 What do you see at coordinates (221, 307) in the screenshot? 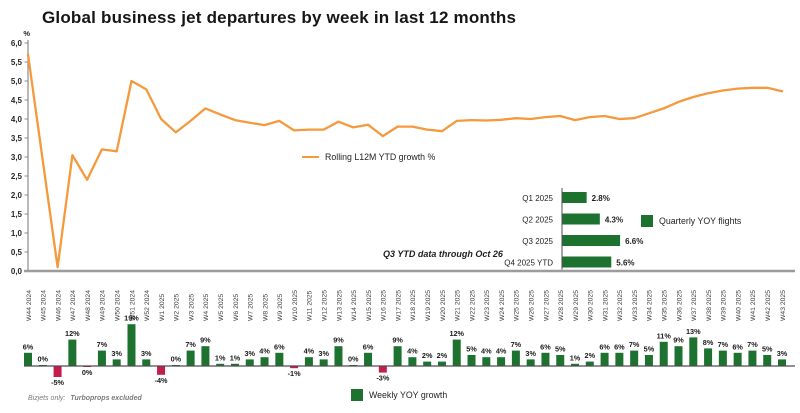
I see `svg-text: W5 2025` at bounding box center [221, 307].